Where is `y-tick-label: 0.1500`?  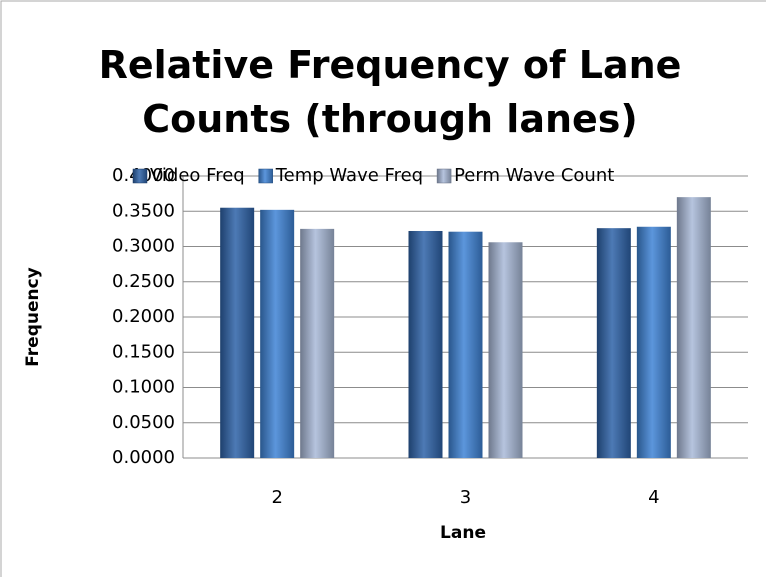
y-tick-label: 0.1500 is located at coordinates (143, 351).